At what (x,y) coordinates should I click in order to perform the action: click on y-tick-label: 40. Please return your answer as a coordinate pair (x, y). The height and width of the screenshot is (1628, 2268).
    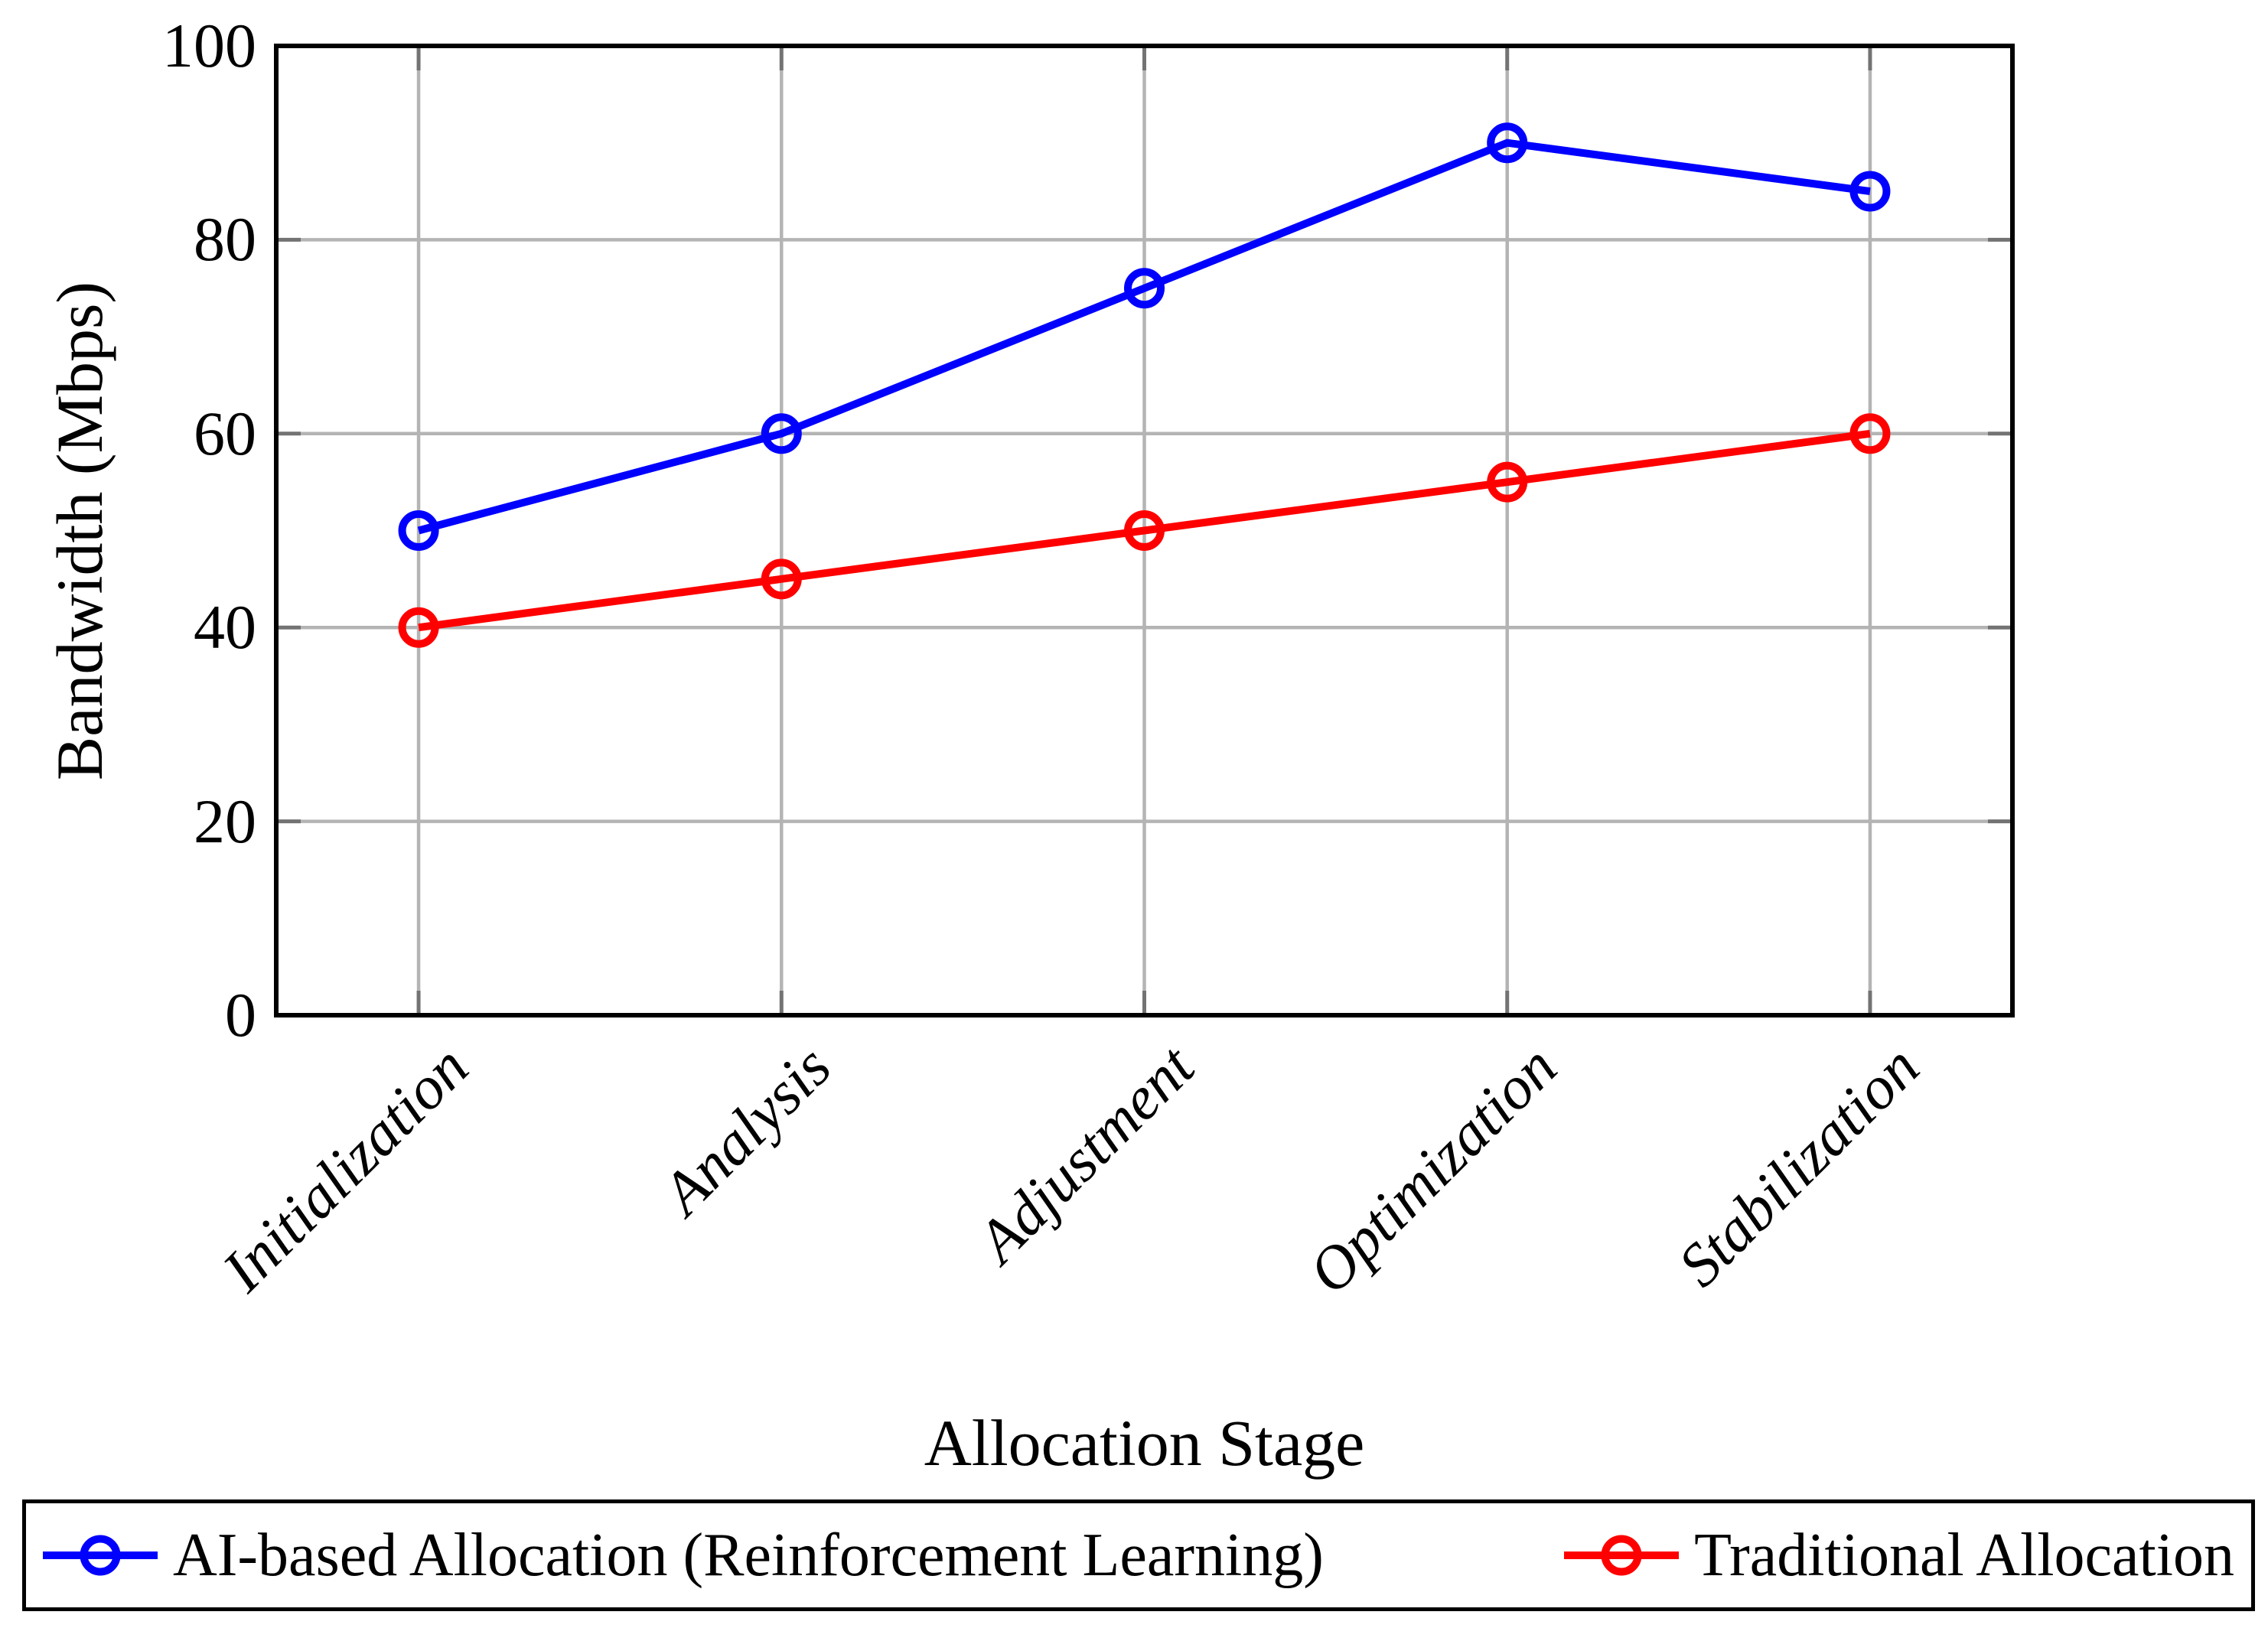
    Looking at the image, I should click on (225, 627).